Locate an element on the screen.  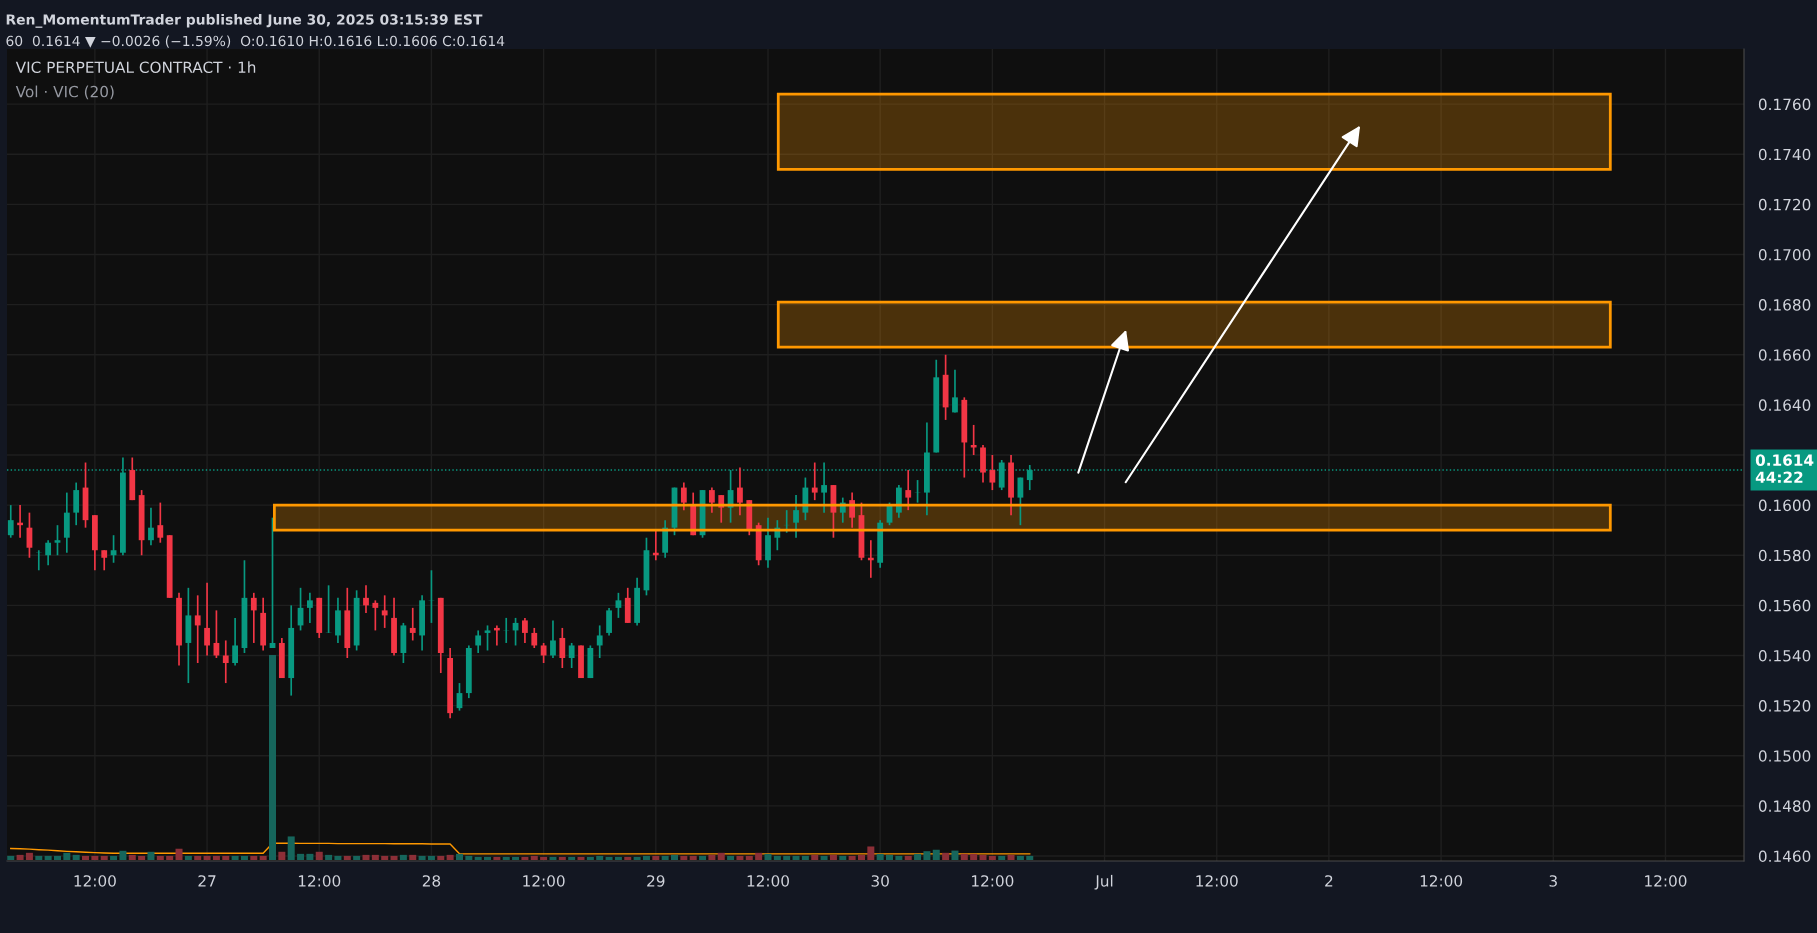
x-tick-label: 2 is located at coordinates (1329, 881).